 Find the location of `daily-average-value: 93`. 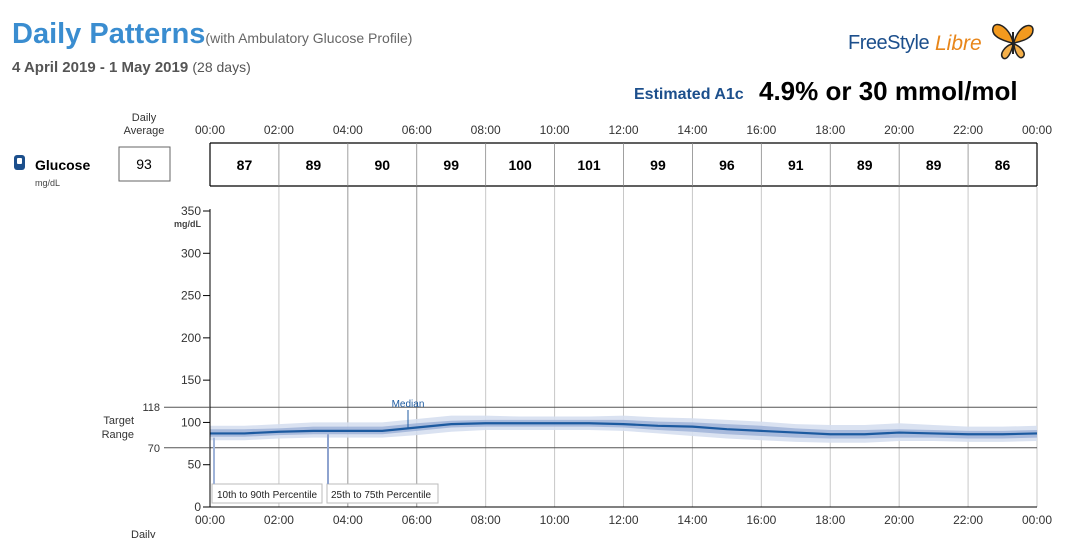

daily-average-value: 93 is located at coordinates (144, 164).